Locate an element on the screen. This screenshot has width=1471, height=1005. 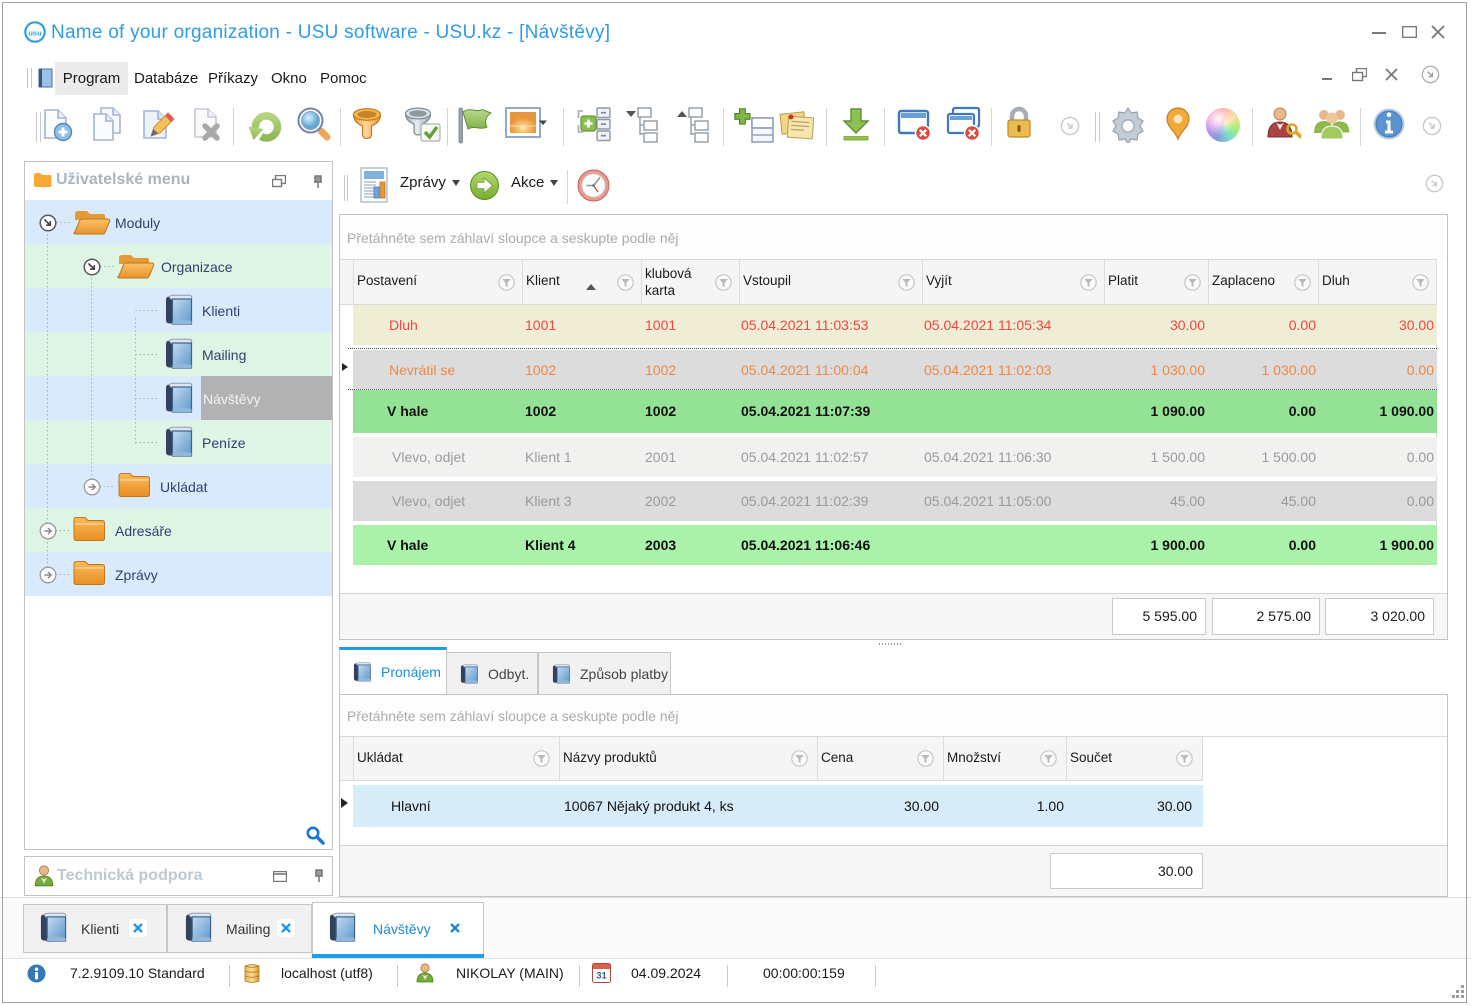
svg-text: usu is located at coordinates (35, 33).